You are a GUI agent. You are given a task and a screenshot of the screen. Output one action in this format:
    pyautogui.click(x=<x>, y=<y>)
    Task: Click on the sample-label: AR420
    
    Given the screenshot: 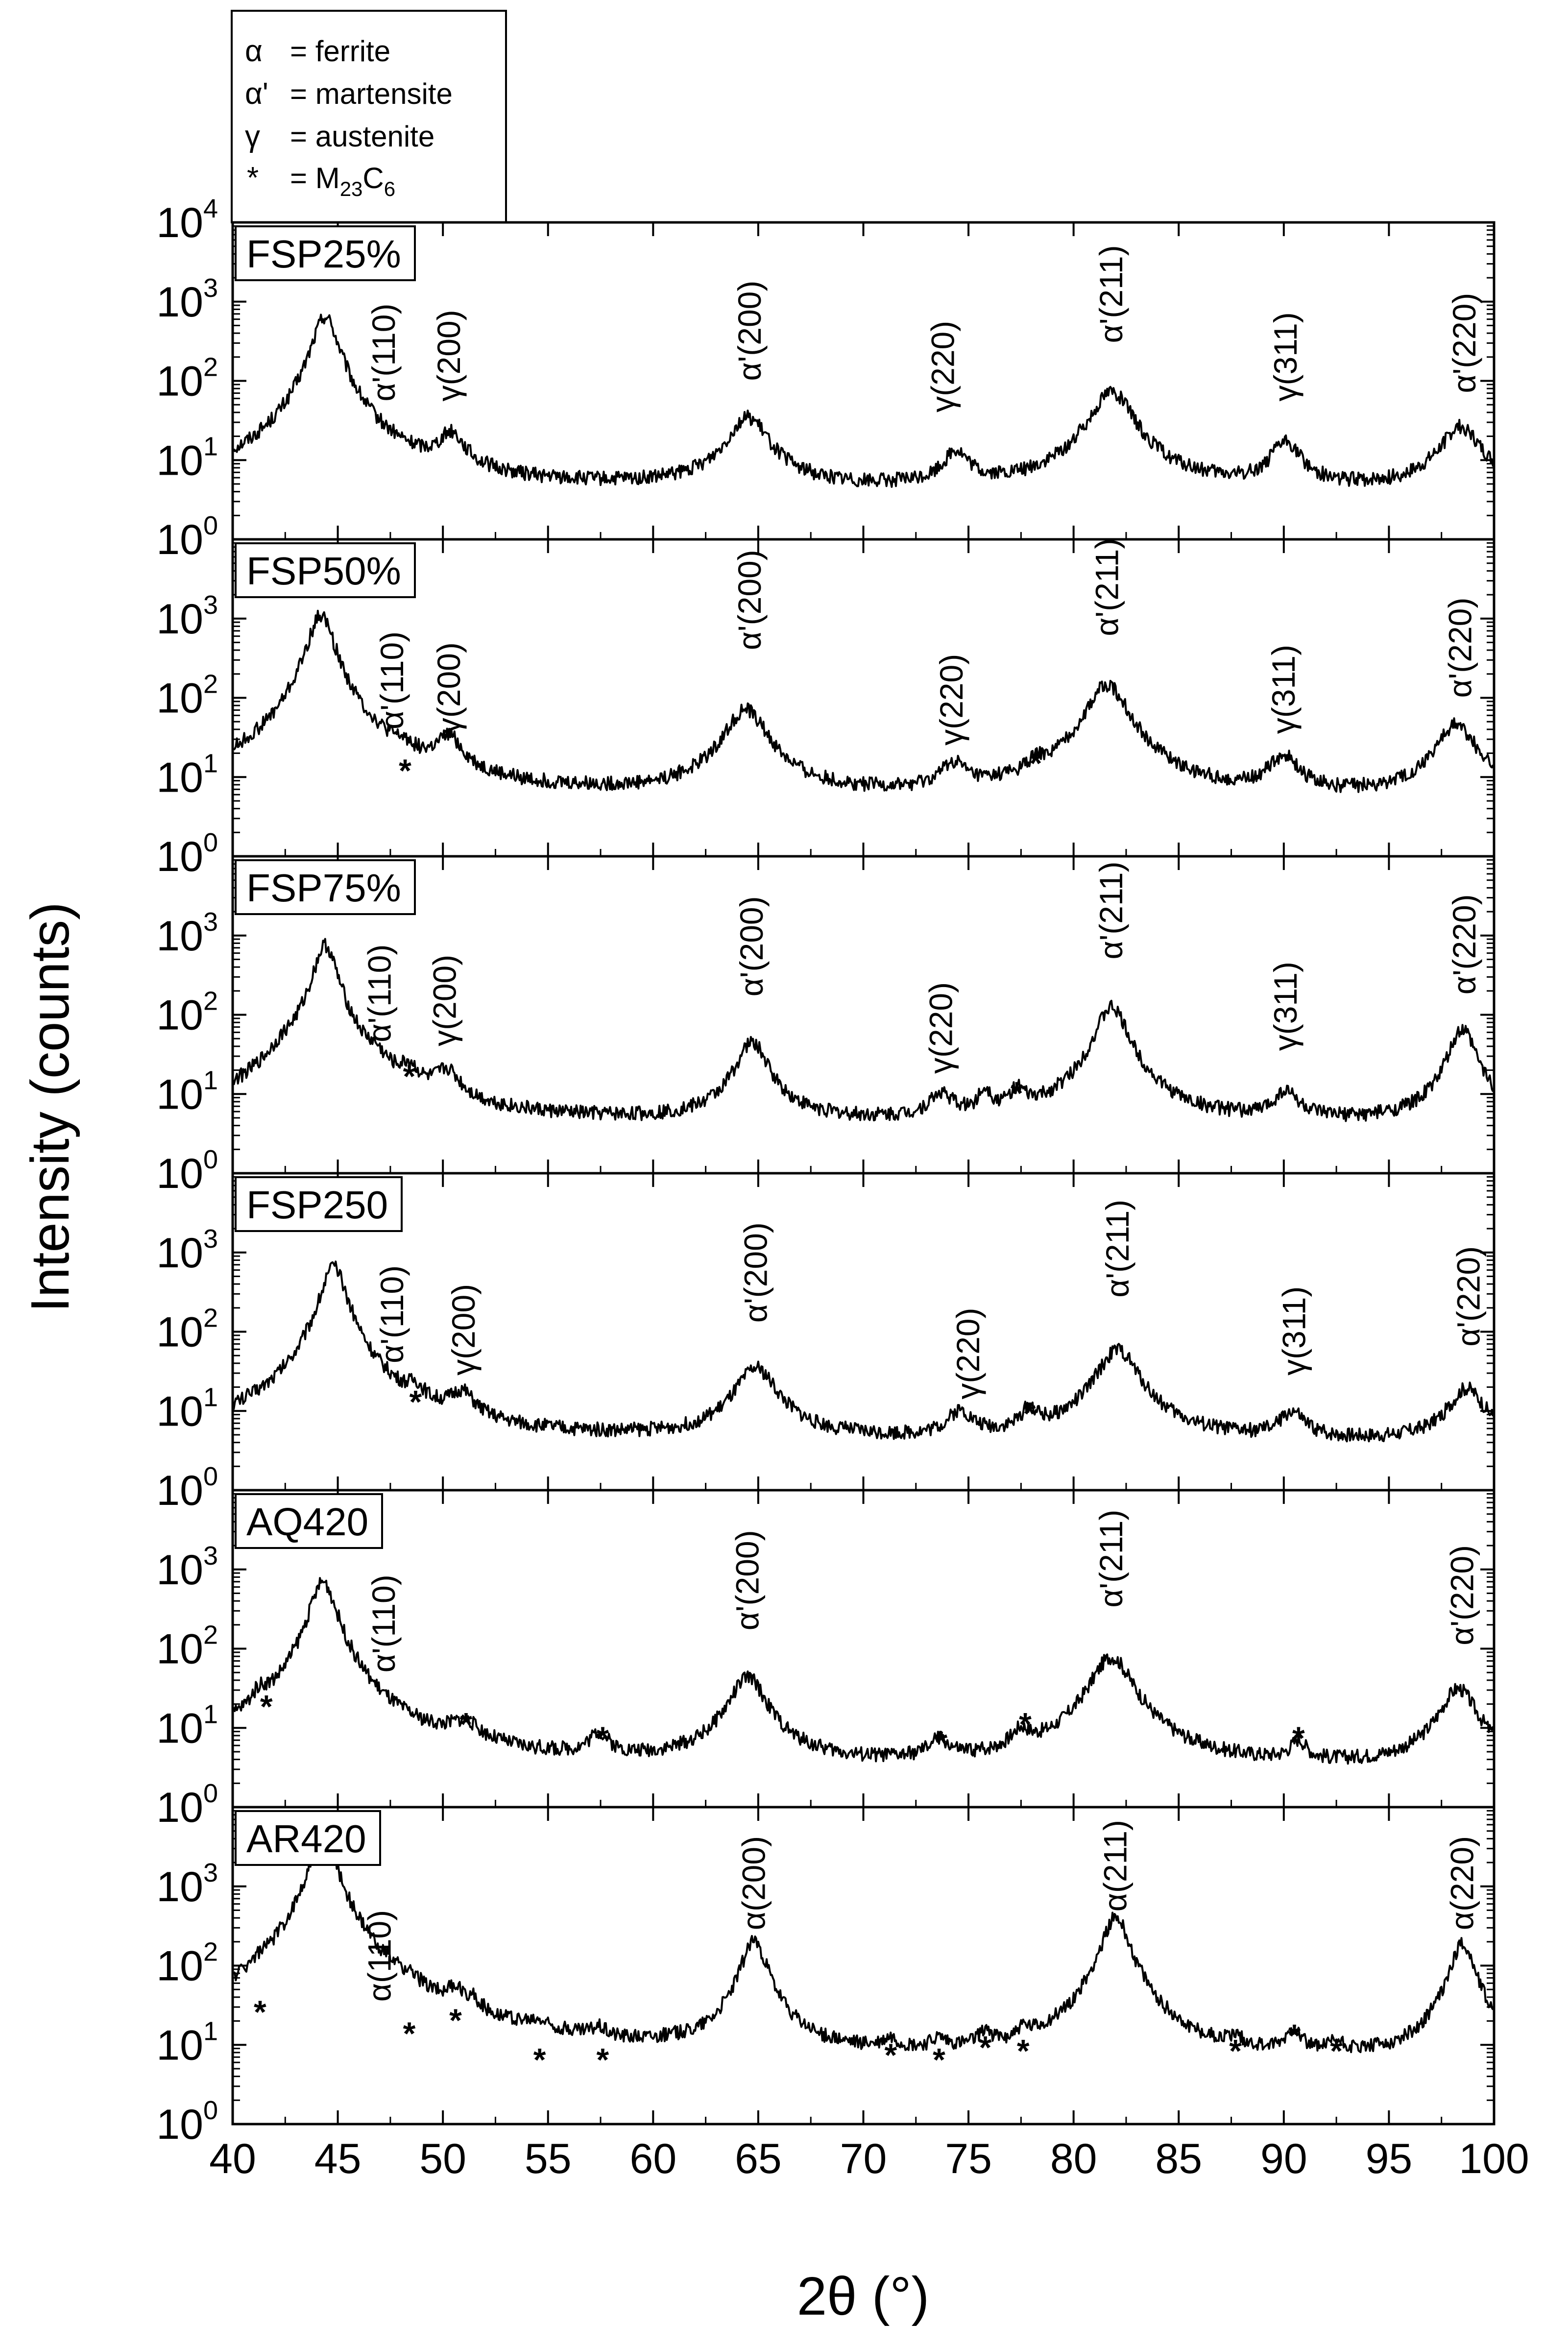 What is the action you would take?
    pyautogui.click(x=306, y=1839)
    